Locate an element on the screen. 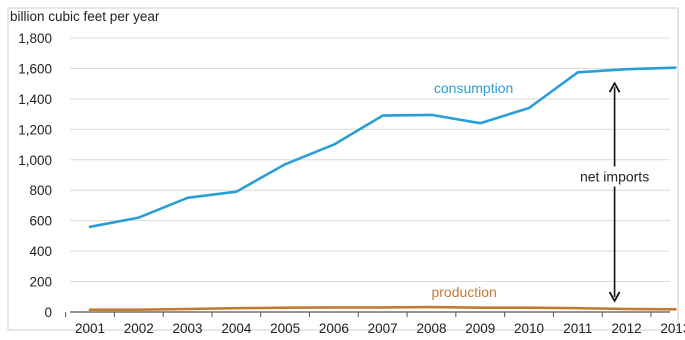 The height and width of the screenshot is (340, 685). y-axis-ticks: 0 200 400 600 800 1,000 1,200 1,400 1,600 1,800 is located at coordinates (35, 175).